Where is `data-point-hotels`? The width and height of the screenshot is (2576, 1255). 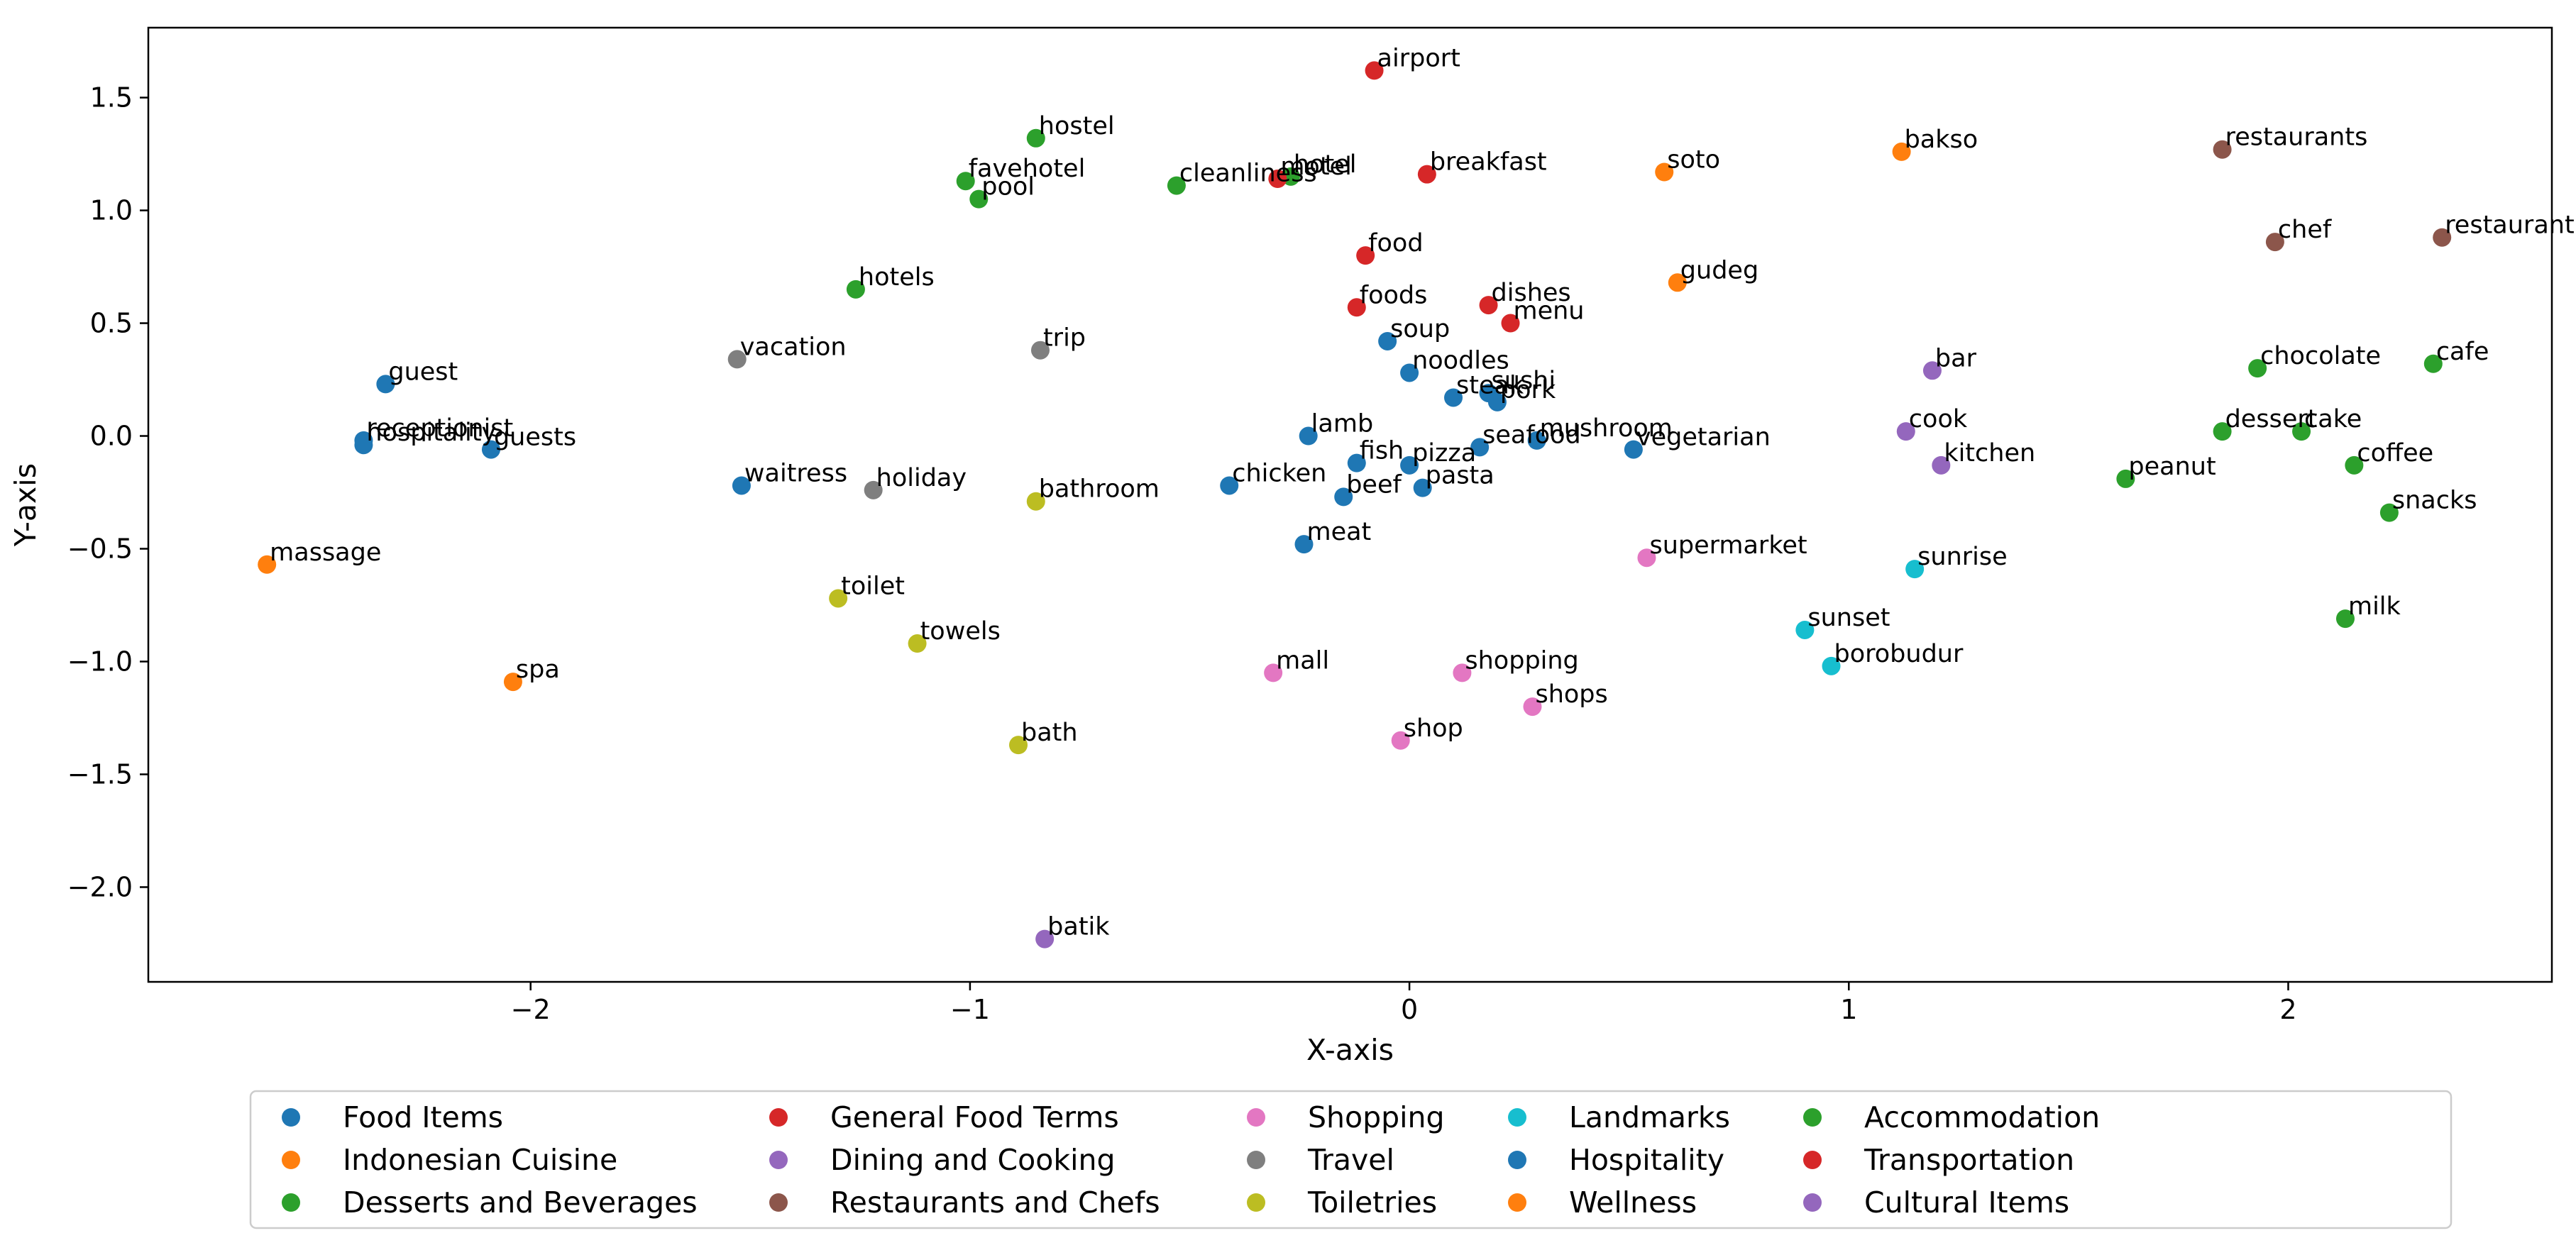
data-point-hotels is located at coordinates (855, 289).